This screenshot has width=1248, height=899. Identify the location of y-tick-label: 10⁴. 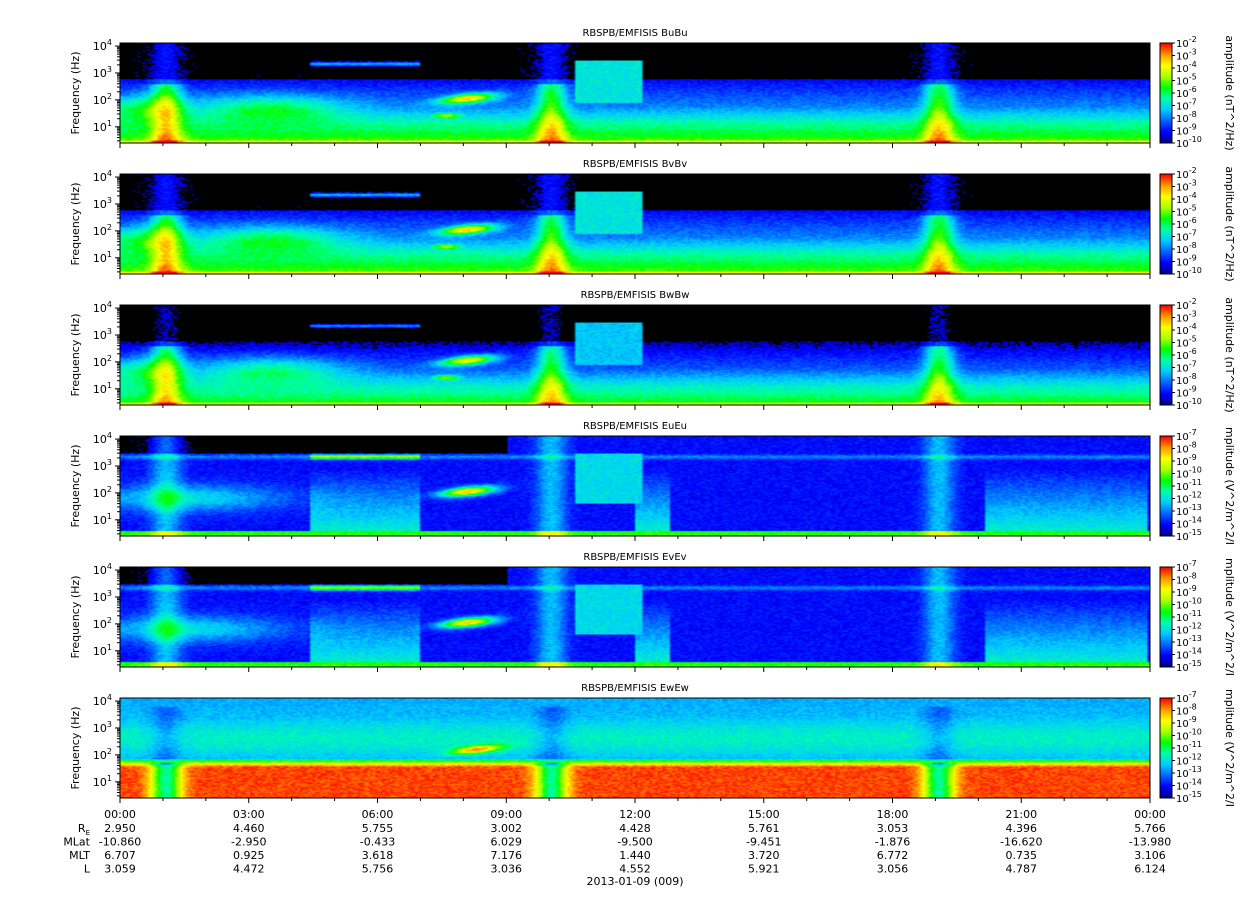
(102, 438).